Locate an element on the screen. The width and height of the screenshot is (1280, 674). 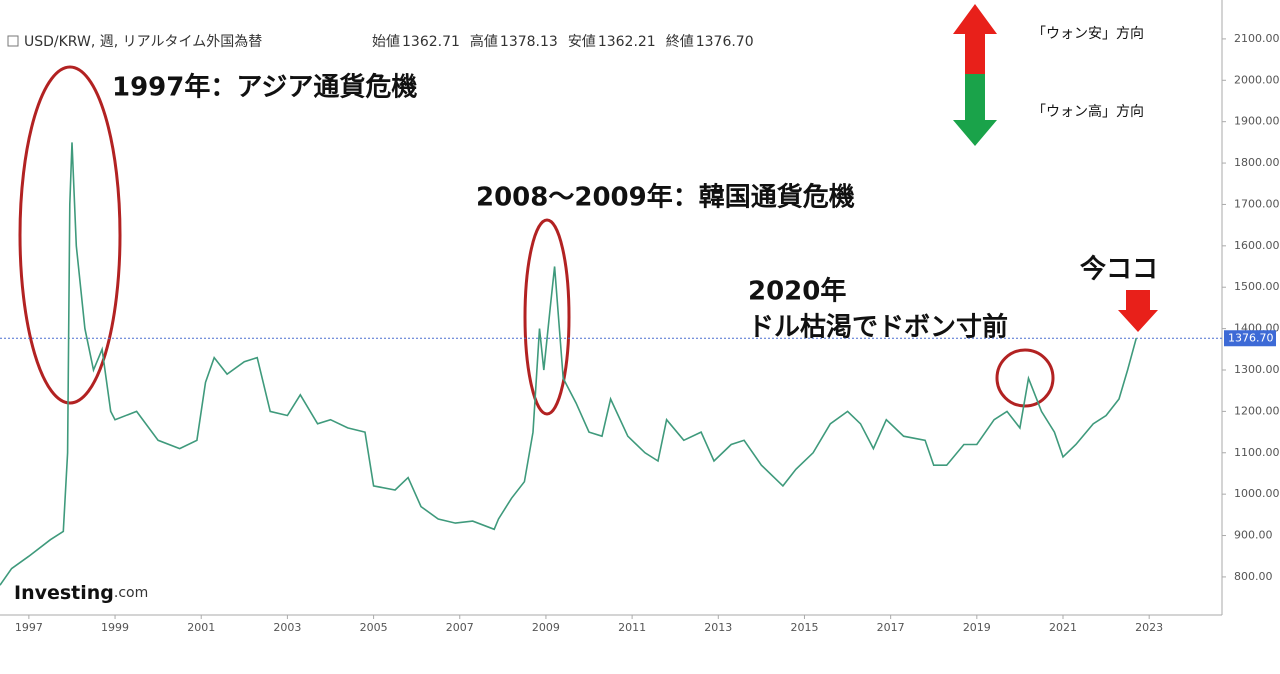
annotation: 2020年 is located at coordinates (797, 291).